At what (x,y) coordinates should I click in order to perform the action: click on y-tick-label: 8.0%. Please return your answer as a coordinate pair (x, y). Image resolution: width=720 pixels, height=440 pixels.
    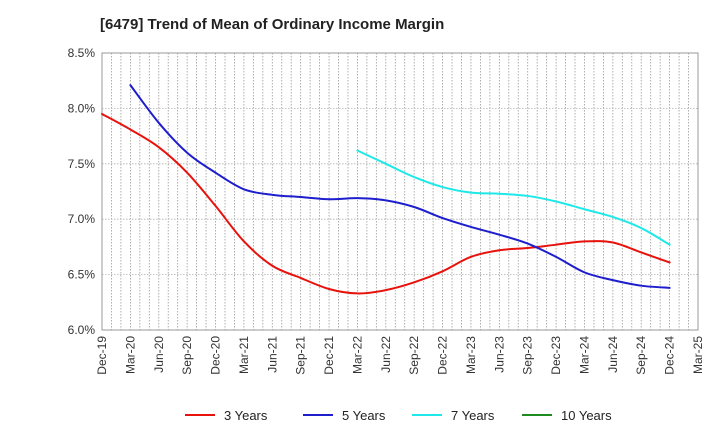
    Looking at the image, I should click on (82, 108).